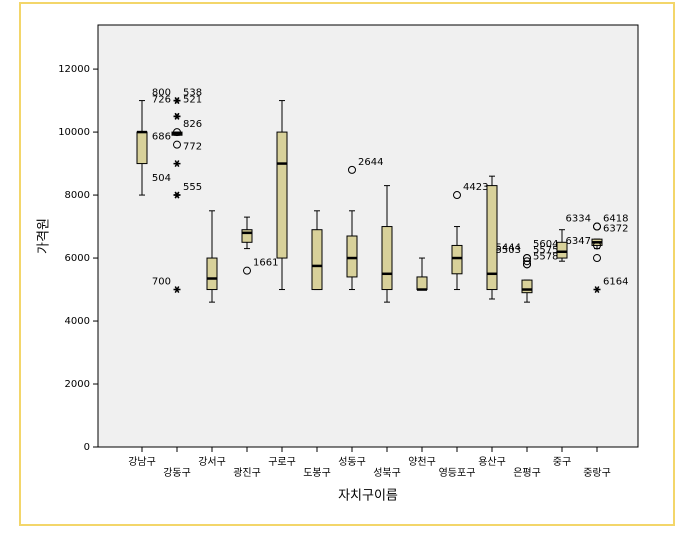  I want to click on x-tick-label: 도봉구, so click(317, 473).